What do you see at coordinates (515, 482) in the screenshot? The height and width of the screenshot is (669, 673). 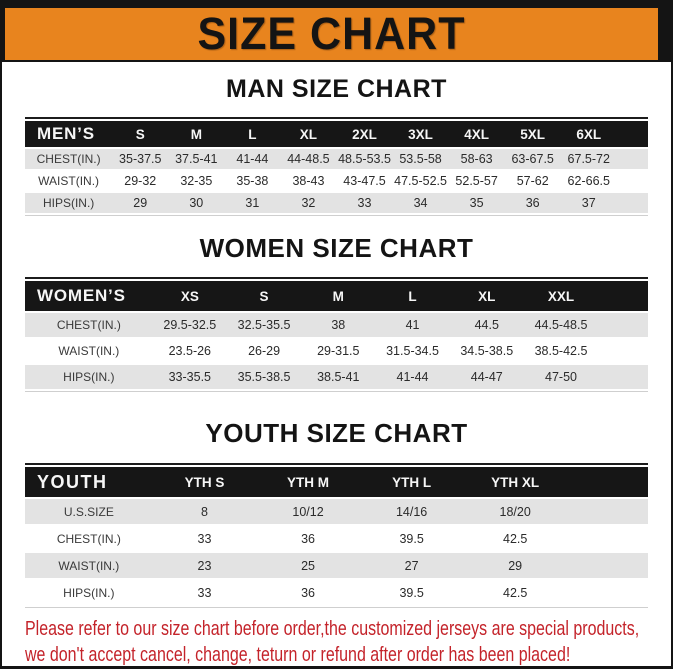 I see `size-column-header: YTH XL` at bounding box center [515, 482].